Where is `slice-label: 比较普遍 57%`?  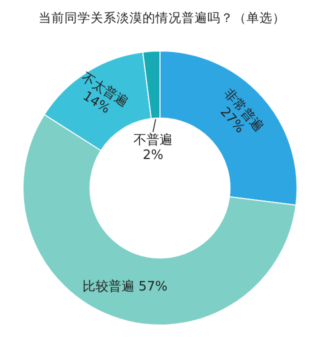 slice-label: 比较普遍 57% is located at coordinates (125, 286).